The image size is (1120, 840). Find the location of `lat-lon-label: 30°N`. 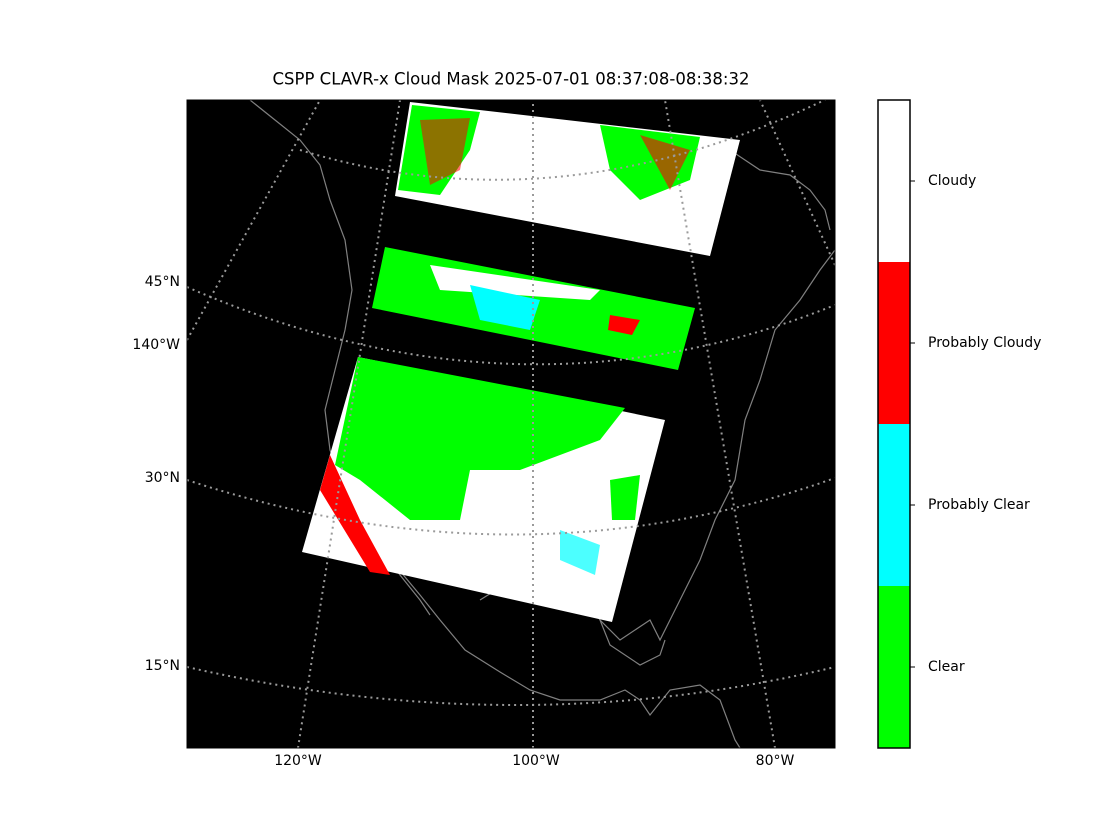

lat-lon-label: 30°N is located at coordinates (162, 478).